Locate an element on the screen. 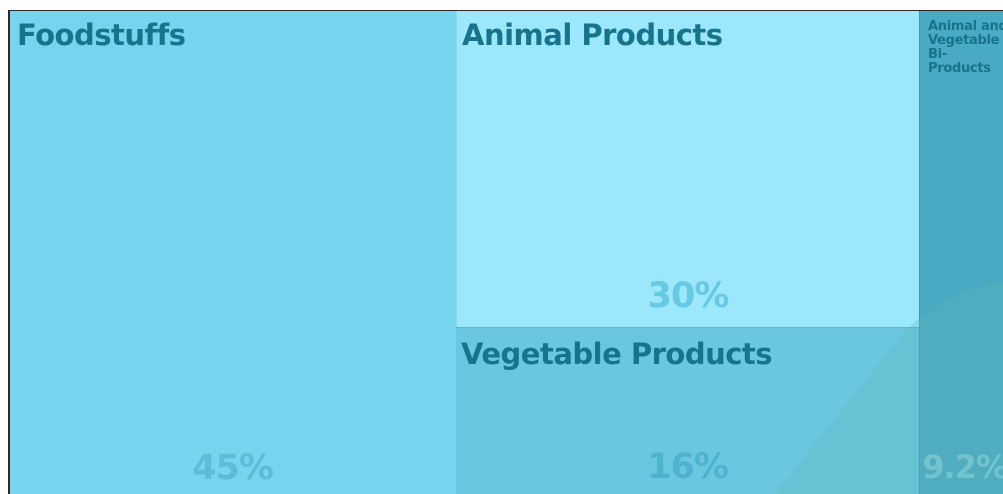 This screenshot has height=494, width=1003. tile-animal-vegetable-bi-products: Animal and Vegetable Bi-Products 9.2% is located at coordinates (961, 252).